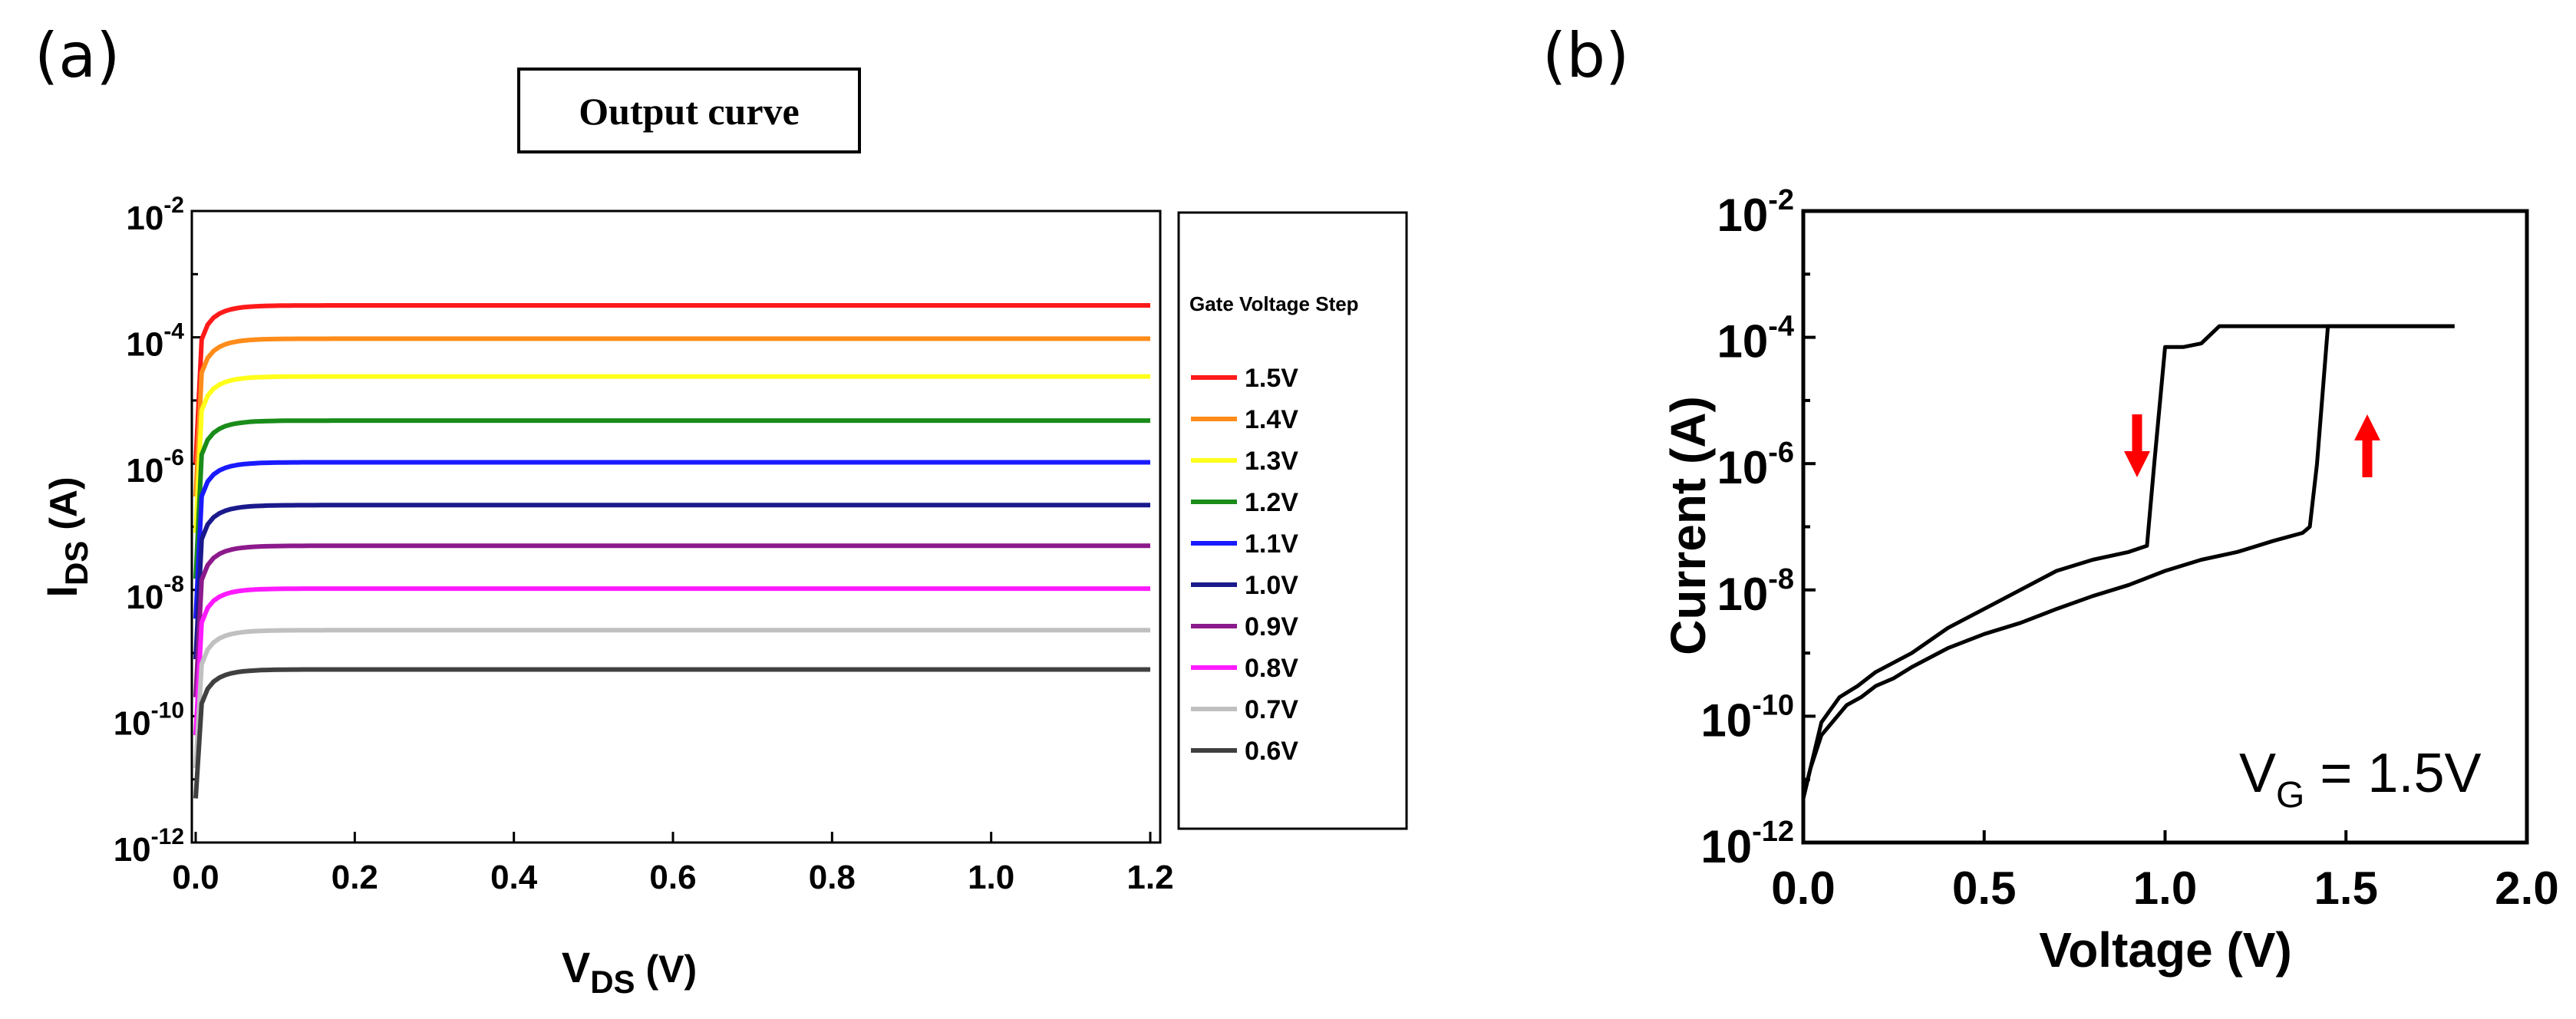 Image resolution: width=2576 pixels, height=1019 pixels. I want to click on chart-a-legend, so click(1292, 520).